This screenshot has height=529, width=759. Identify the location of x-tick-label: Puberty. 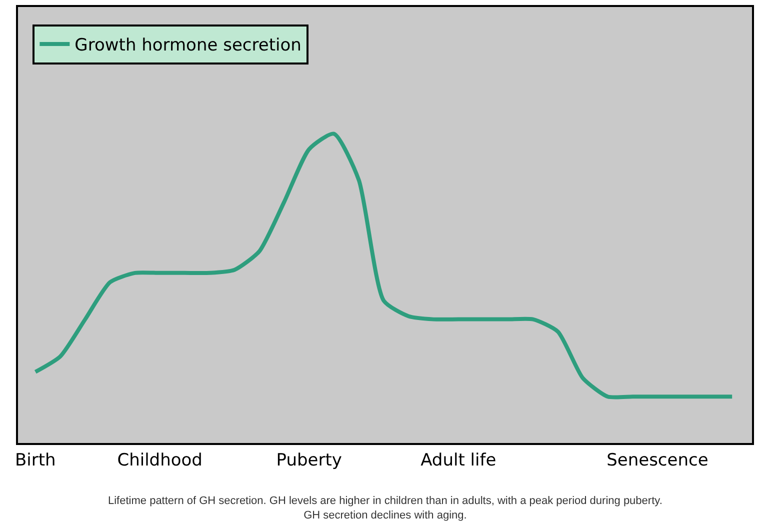
(309, 460).